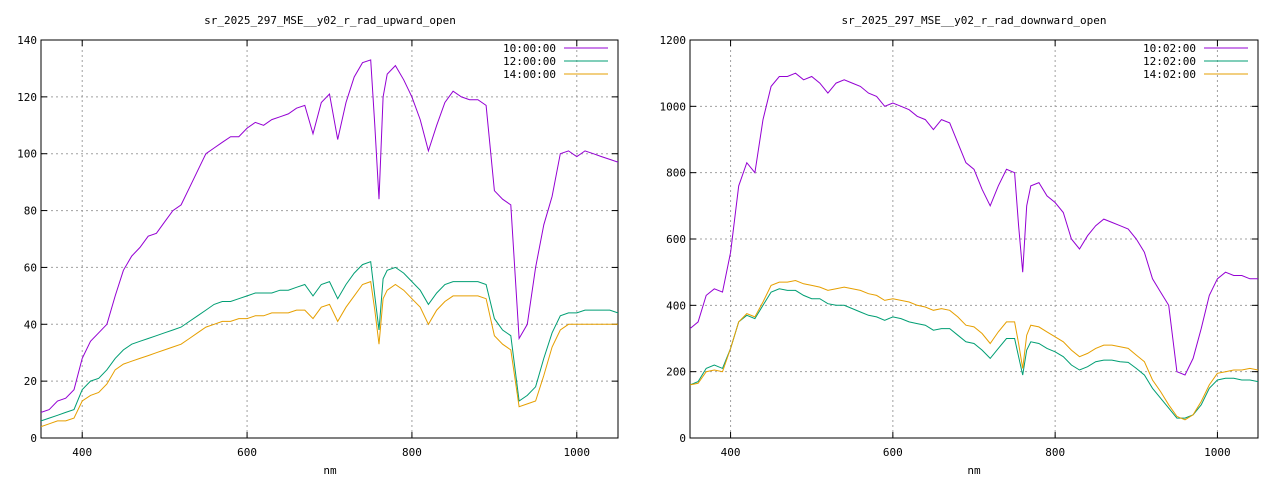 This screenshot has width=1280, height=485. Describe the element at coordinates (673, 106) in the screenshot. I see `y-tick-label: 1000` at that location.